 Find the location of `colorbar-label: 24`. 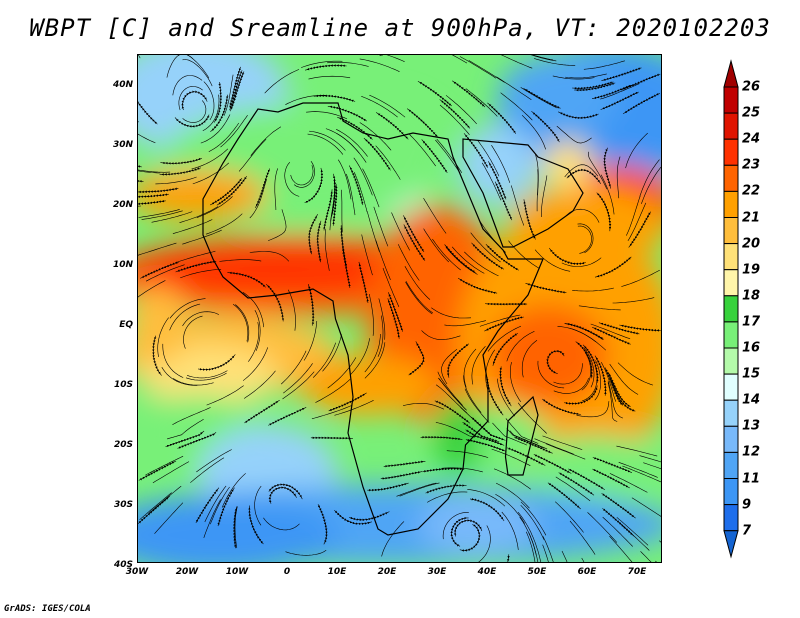

colorbar-label: 24 is located at coordinates (751, 139).